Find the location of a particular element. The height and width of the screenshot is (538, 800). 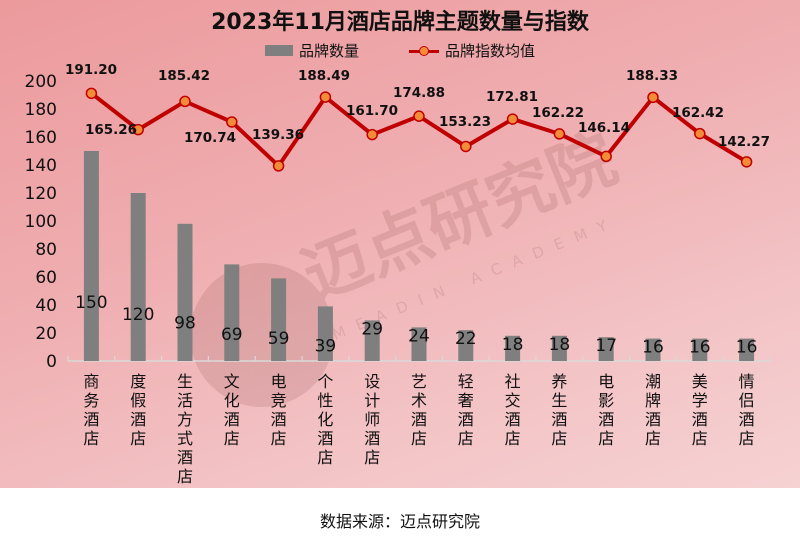

y-tick-label: 0 is located at coordinates (51, 362).